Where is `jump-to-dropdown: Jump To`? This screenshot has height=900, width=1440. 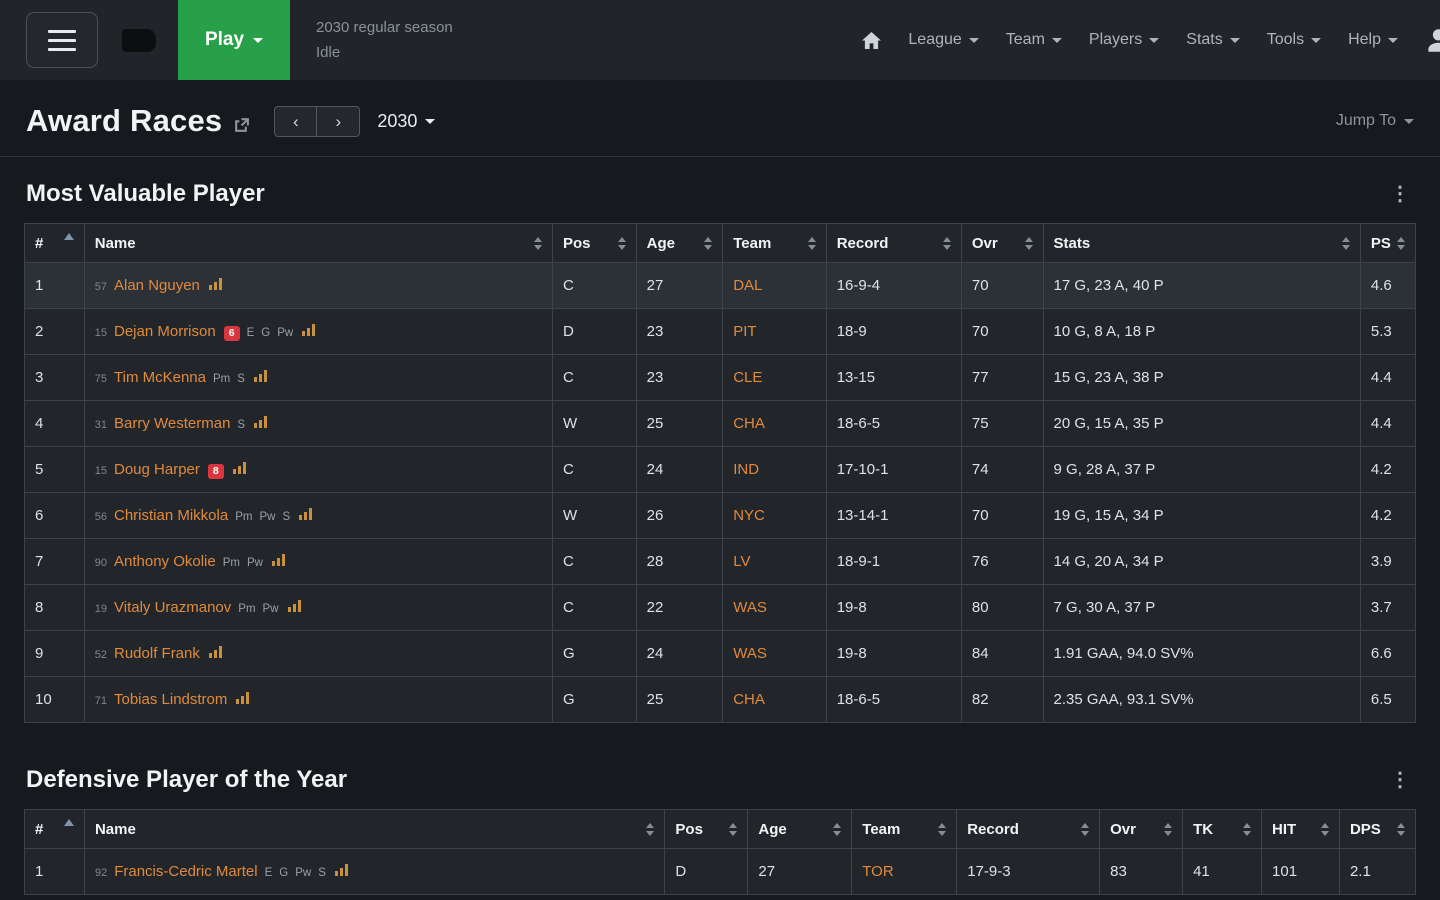 jump-to-dropdown: Jump To is located at coordinates (1375, 121).